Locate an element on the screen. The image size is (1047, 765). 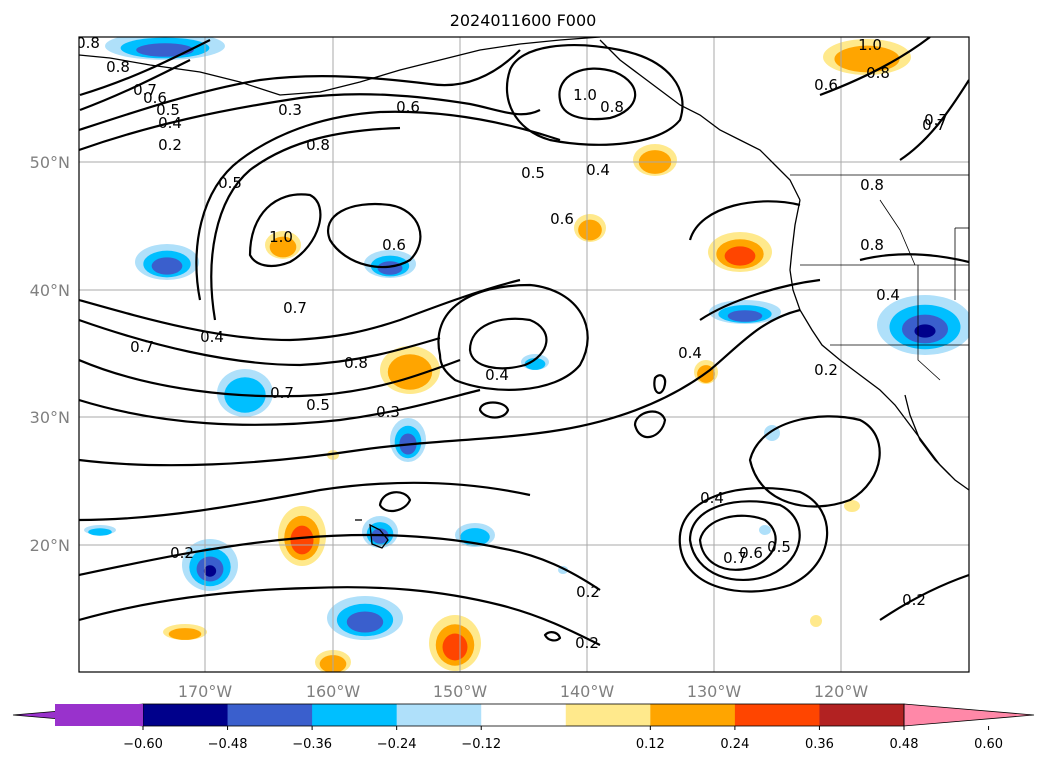
map-title: 2024011600 F000 is located at coordinates (523, 20).